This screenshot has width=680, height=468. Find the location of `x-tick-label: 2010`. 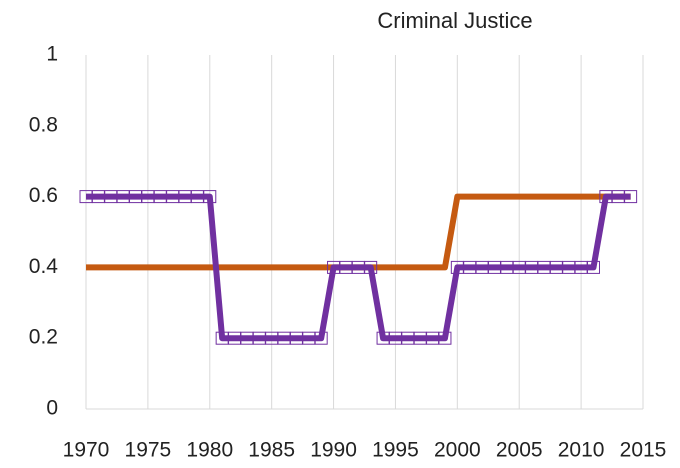

x-tick-label: 2010 is located at coordinates (581, 450).